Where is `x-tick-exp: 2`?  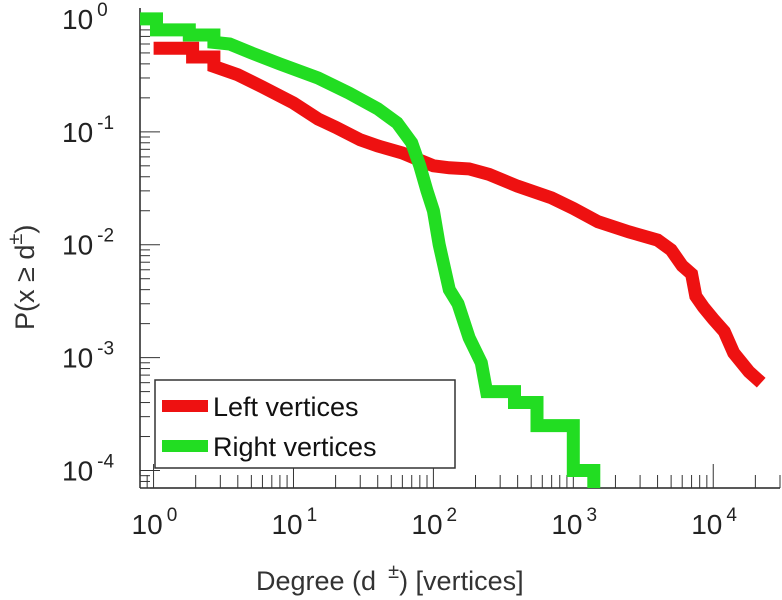 x-tick-exp: 2 is located at coordinates (452, 515).